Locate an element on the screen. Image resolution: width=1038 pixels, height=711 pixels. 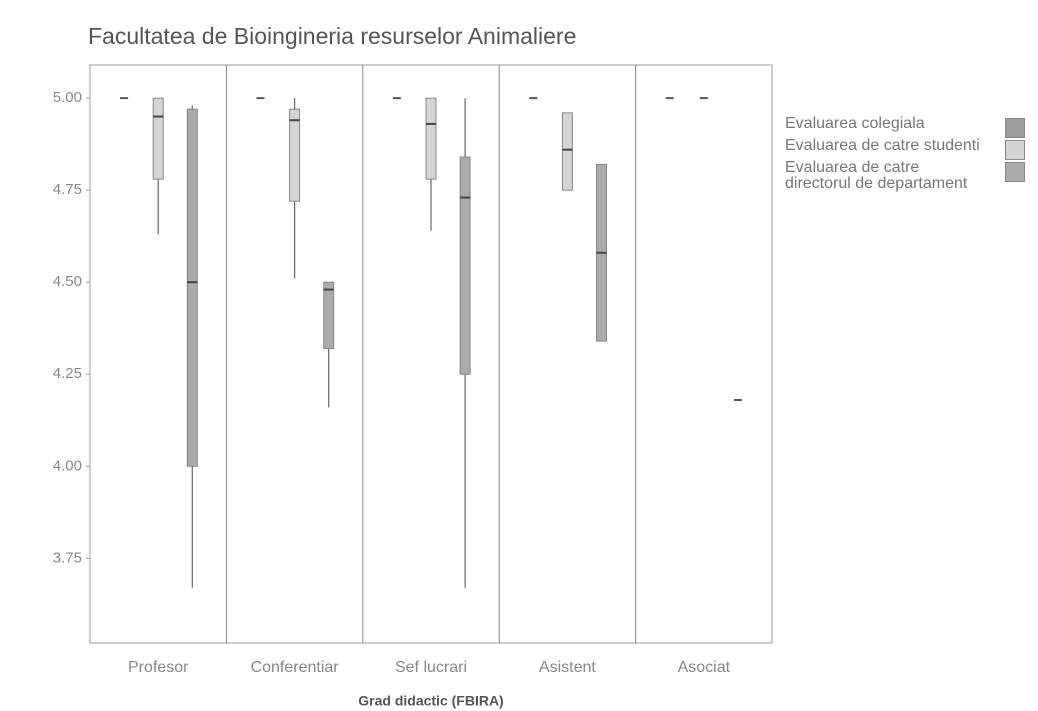
x-tick-label: Profesor is located at coordinates (158, 667).